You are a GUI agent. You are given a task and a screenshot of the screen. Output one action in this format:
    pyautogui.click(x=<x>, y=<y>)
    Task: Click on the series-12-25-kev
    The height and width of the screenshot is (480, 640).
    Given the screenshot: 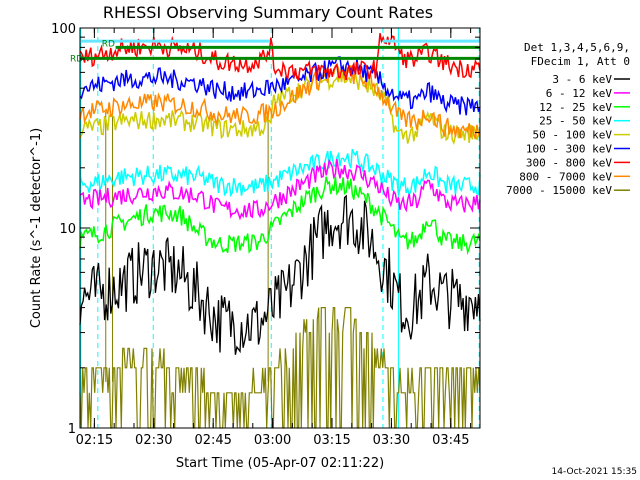 What is the action you would take?
    pyautogui.click(x=280, y=216)
    